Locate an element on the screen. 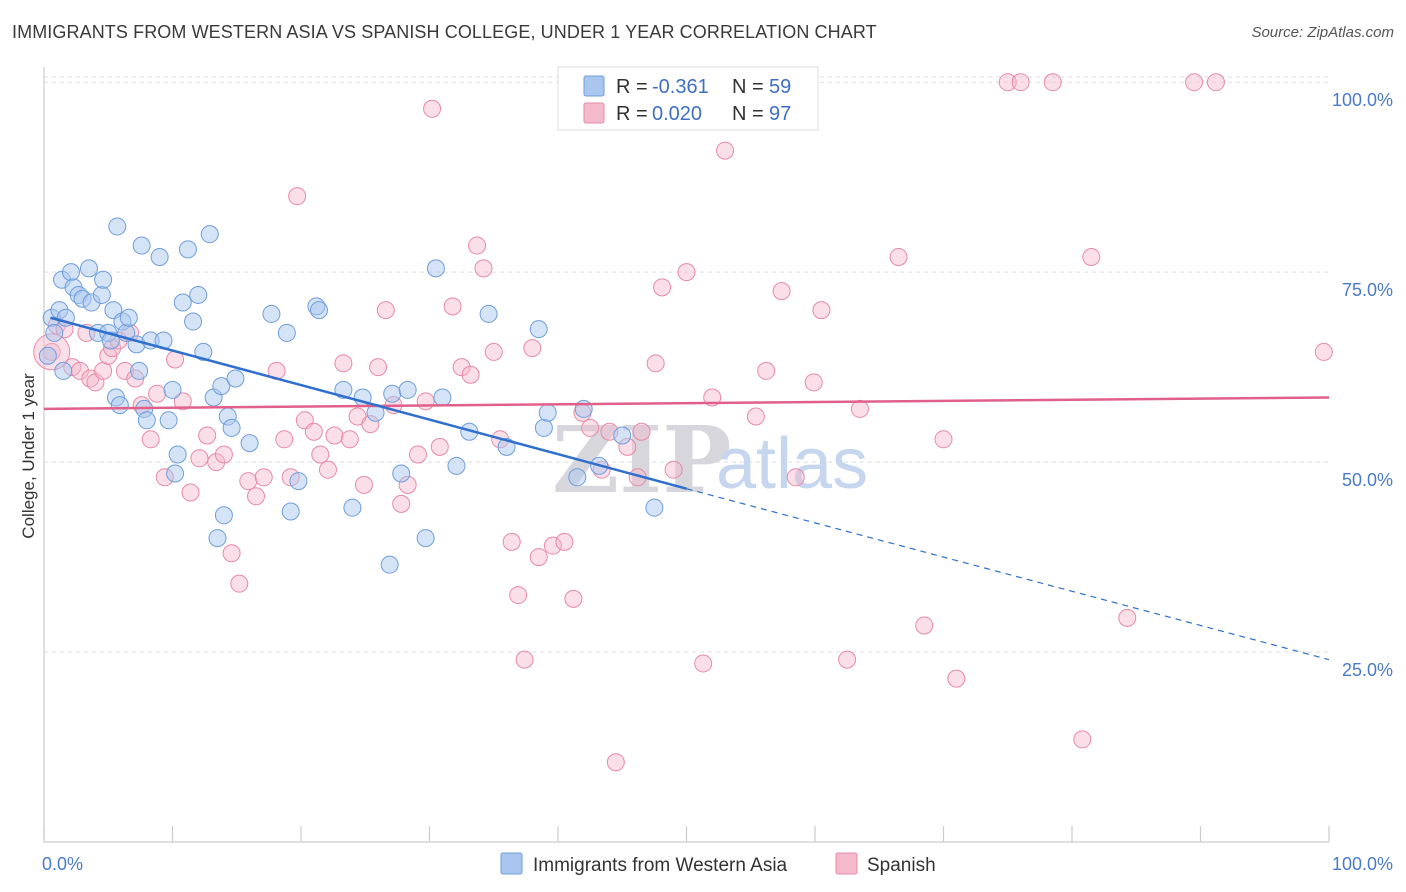  legend-r-value-1: -0.361 is located at coordinates (680, 87).